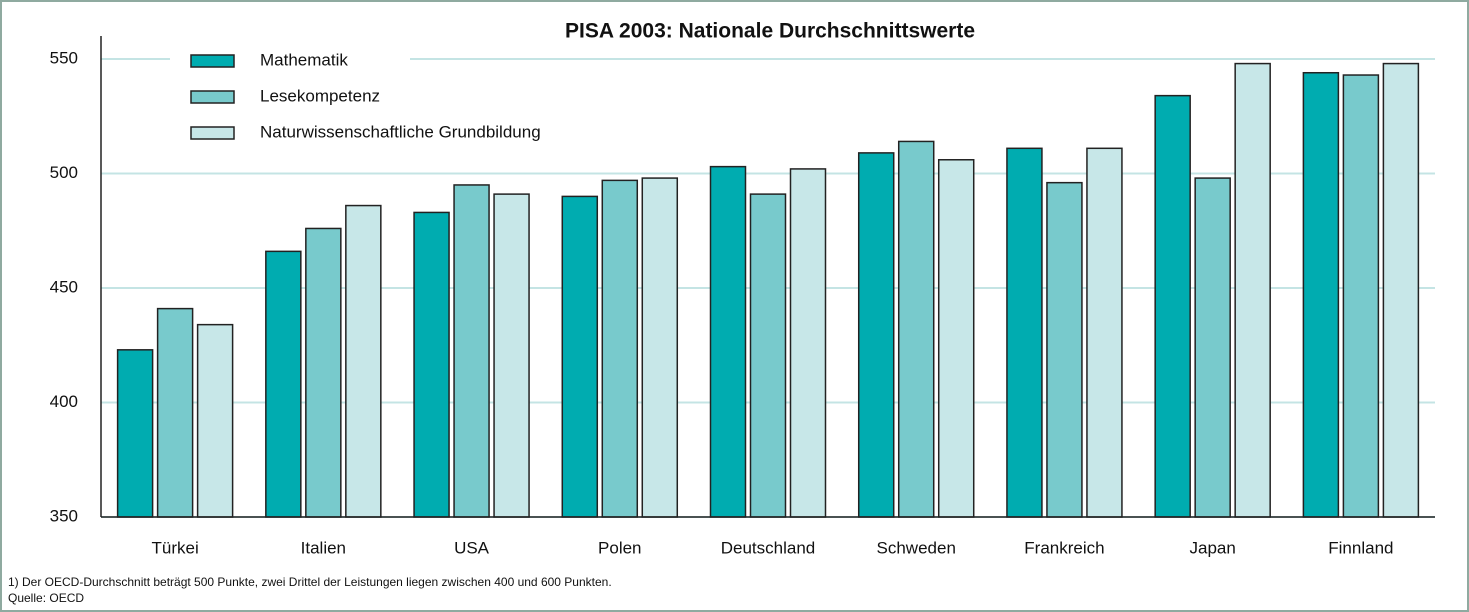  What do you see at coordinates (64, 401) in the screenshot?
I see `y-tick-label: 400` at bounding box center [64, 401].